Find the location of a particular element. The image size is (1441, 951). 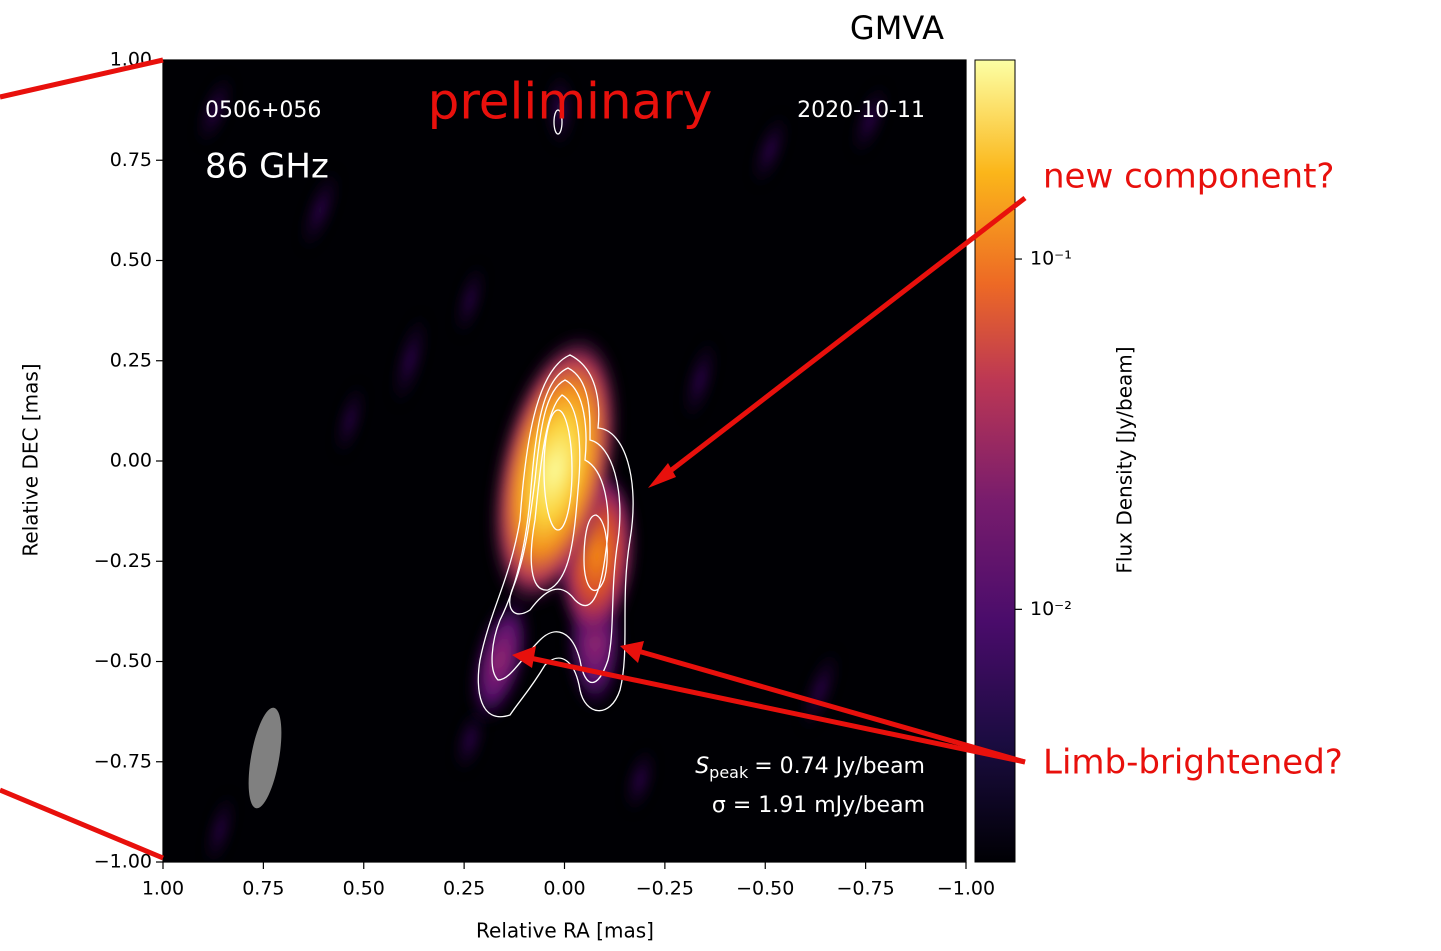

date: 2020-10-11 is located at coordinates (861, 110).